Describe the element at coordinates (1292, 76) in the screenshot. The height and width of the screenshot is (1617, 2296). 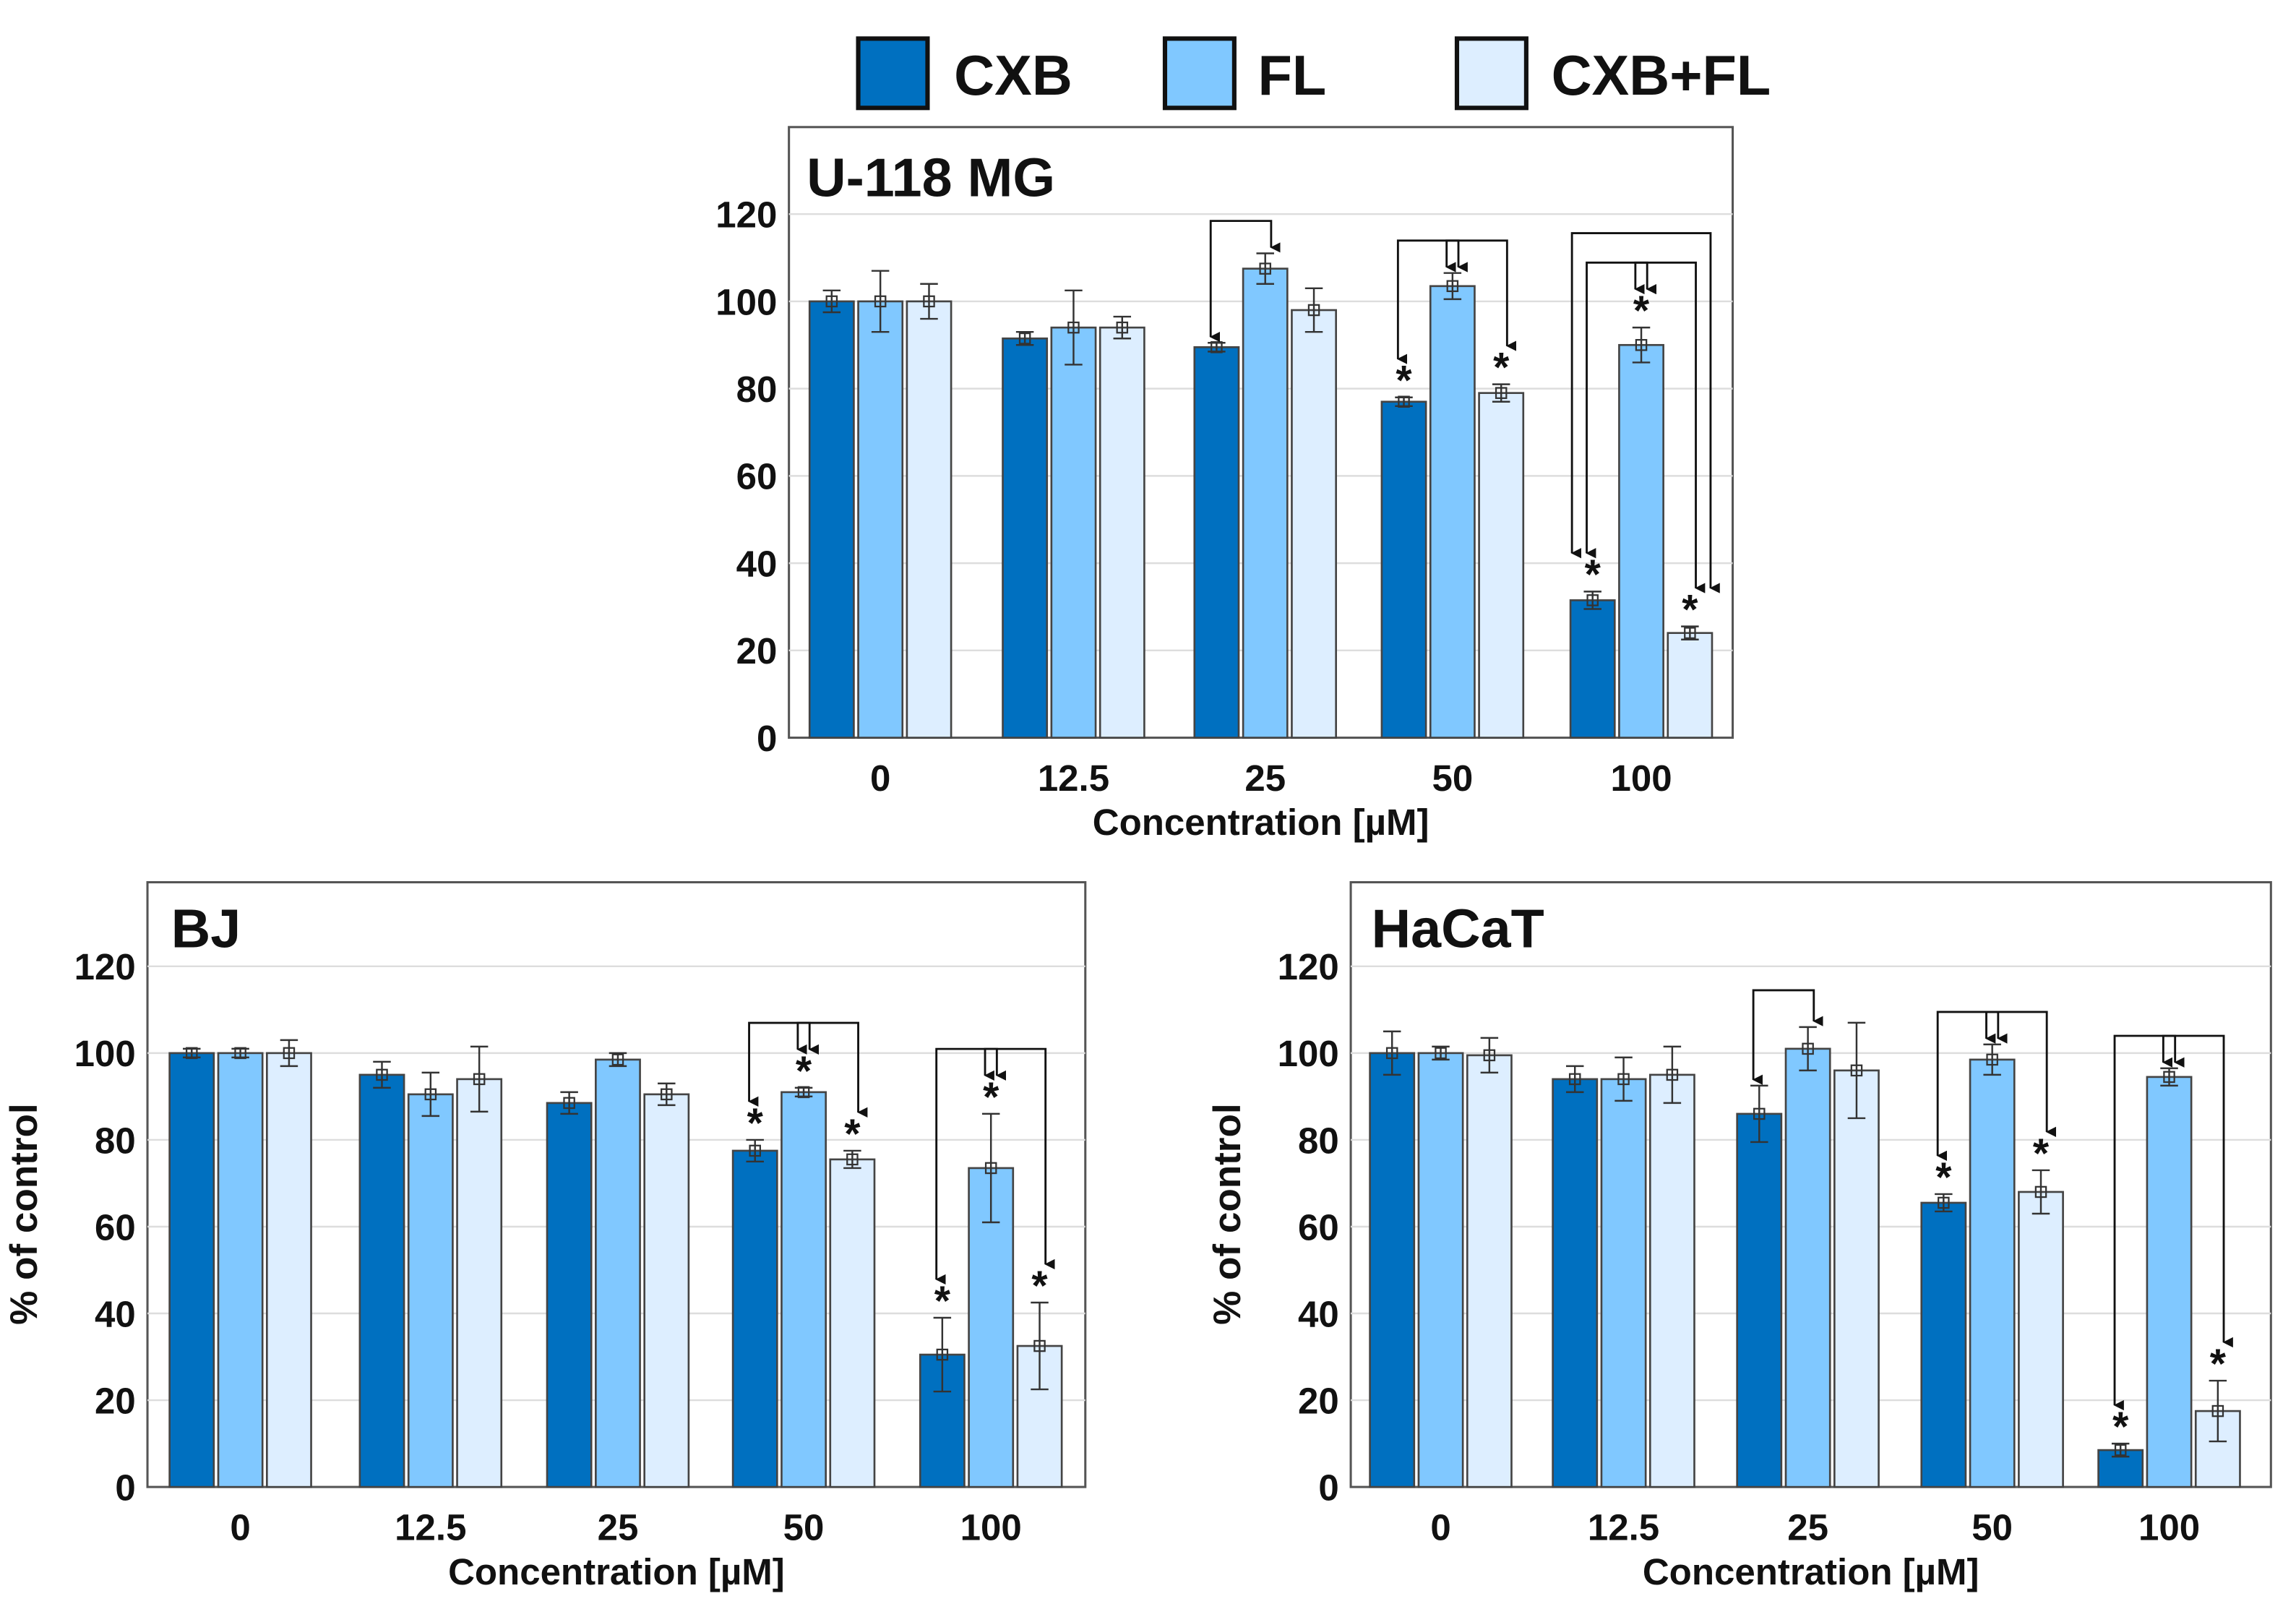
I see `legend-label: FL` at that location.